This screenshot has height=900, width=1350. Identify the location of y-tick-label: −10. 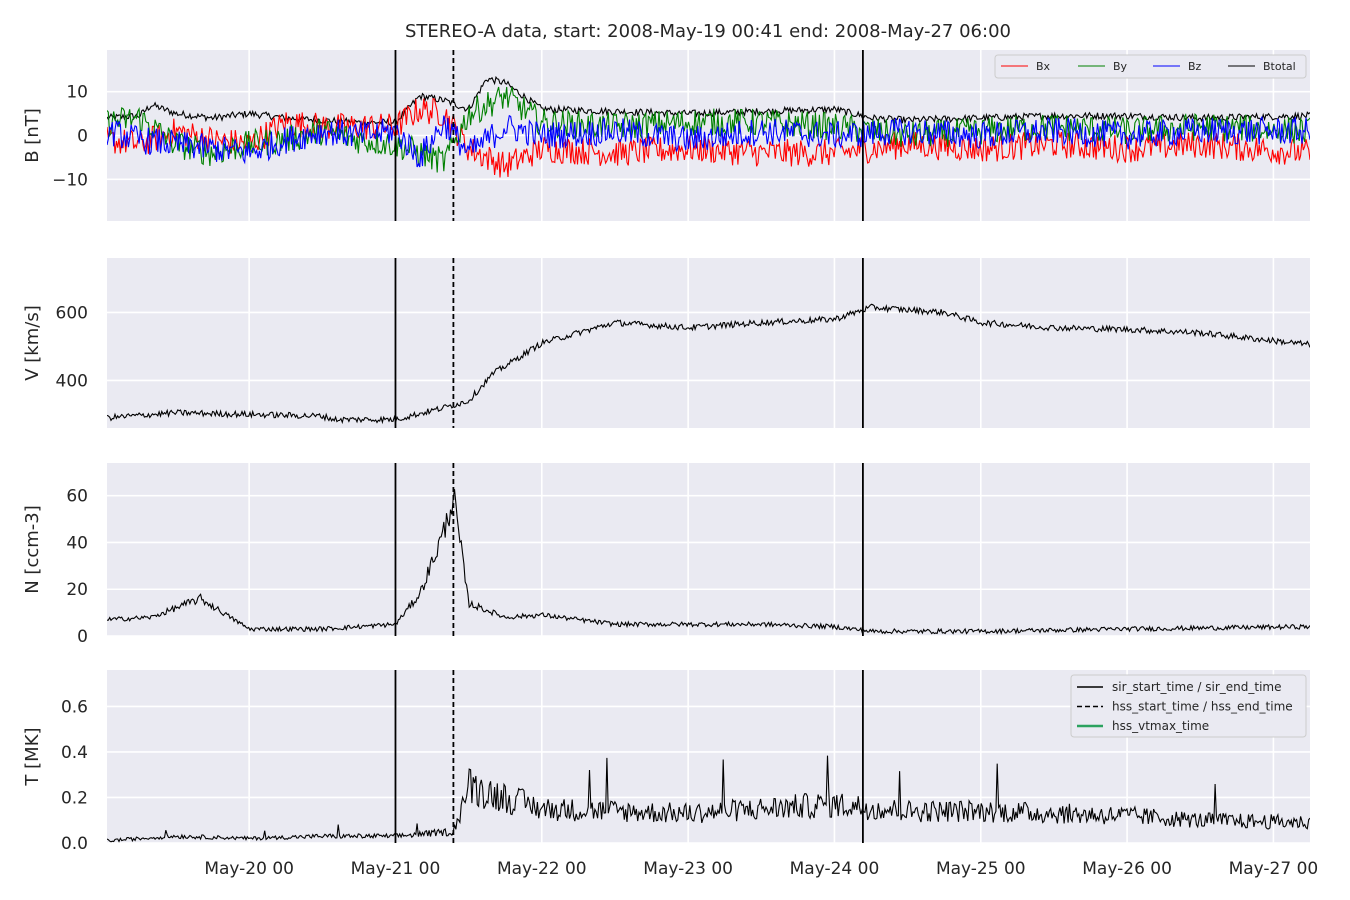
(70, 180).